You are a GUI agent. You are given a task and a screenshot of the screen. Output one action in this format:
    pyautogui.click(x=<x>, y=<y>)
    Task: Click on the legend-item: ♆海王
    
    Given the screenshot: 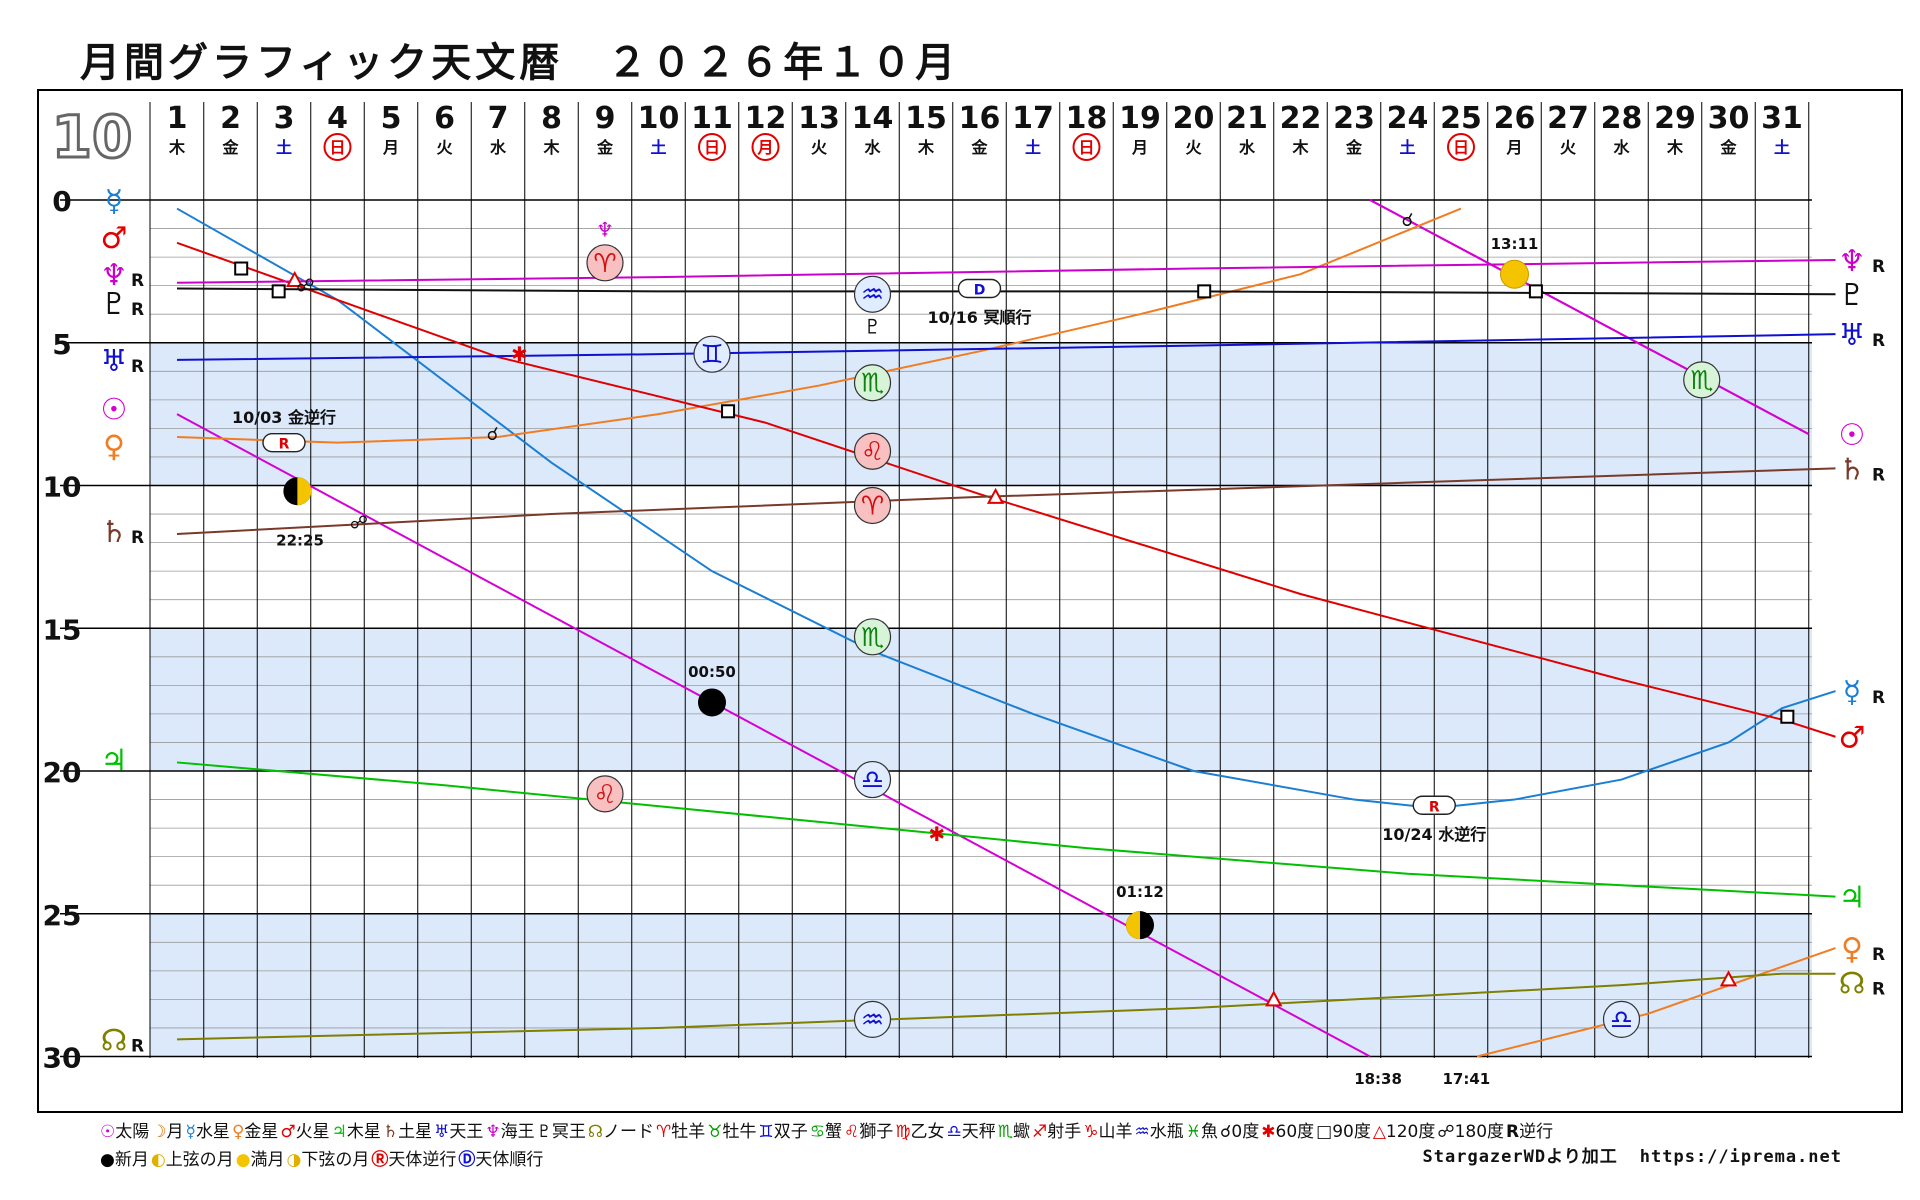 What is the action you would take?
    pyautogui.click(x=509, y=1132)
    